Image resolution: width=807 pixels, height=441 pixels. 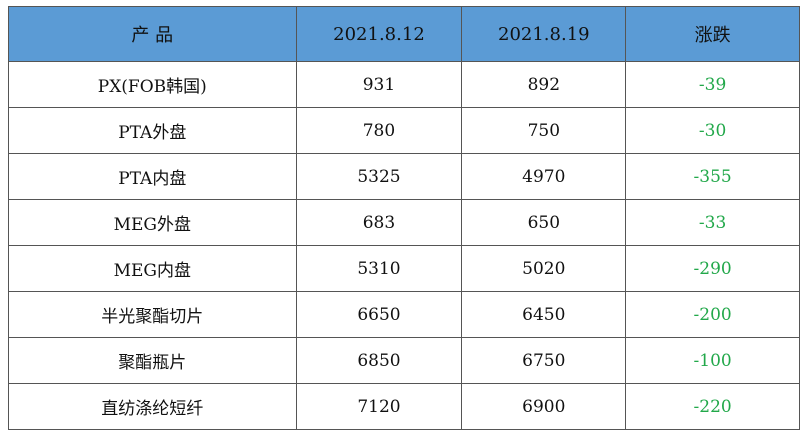 I want to click on header-row: 产 品 2021.8.12 2021.8.19 涨跌, so click(x=404, y=34).